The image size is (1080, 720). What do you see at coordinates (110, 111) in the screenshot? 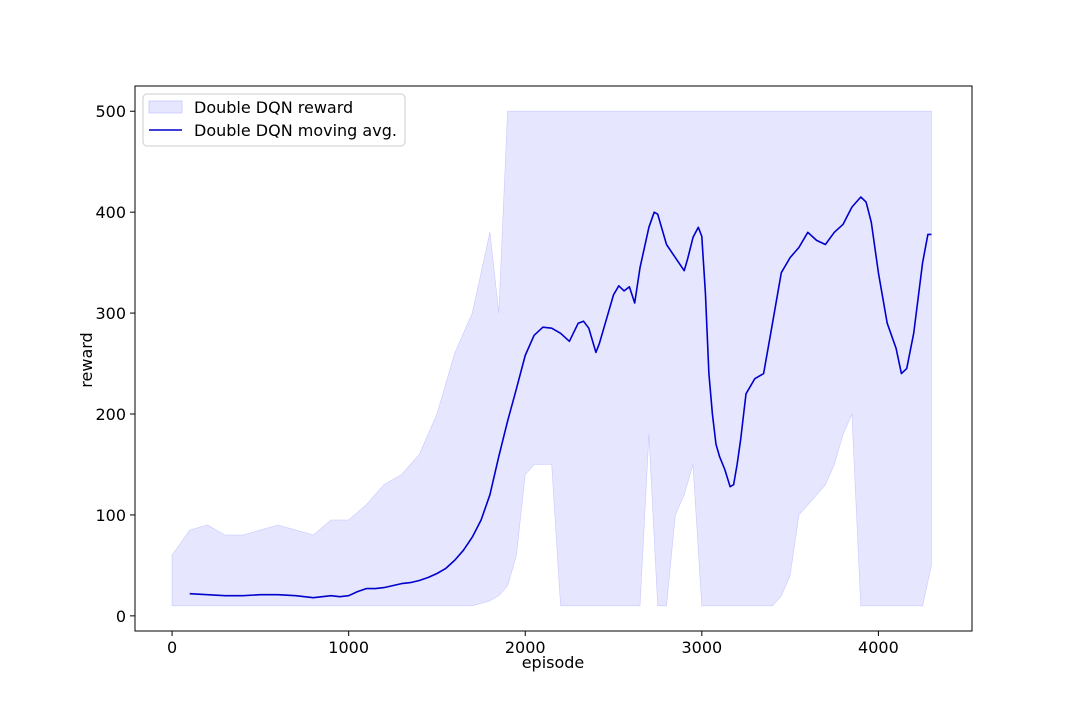
I see `y-tick-label: 500` at bounding box center [110, 111].